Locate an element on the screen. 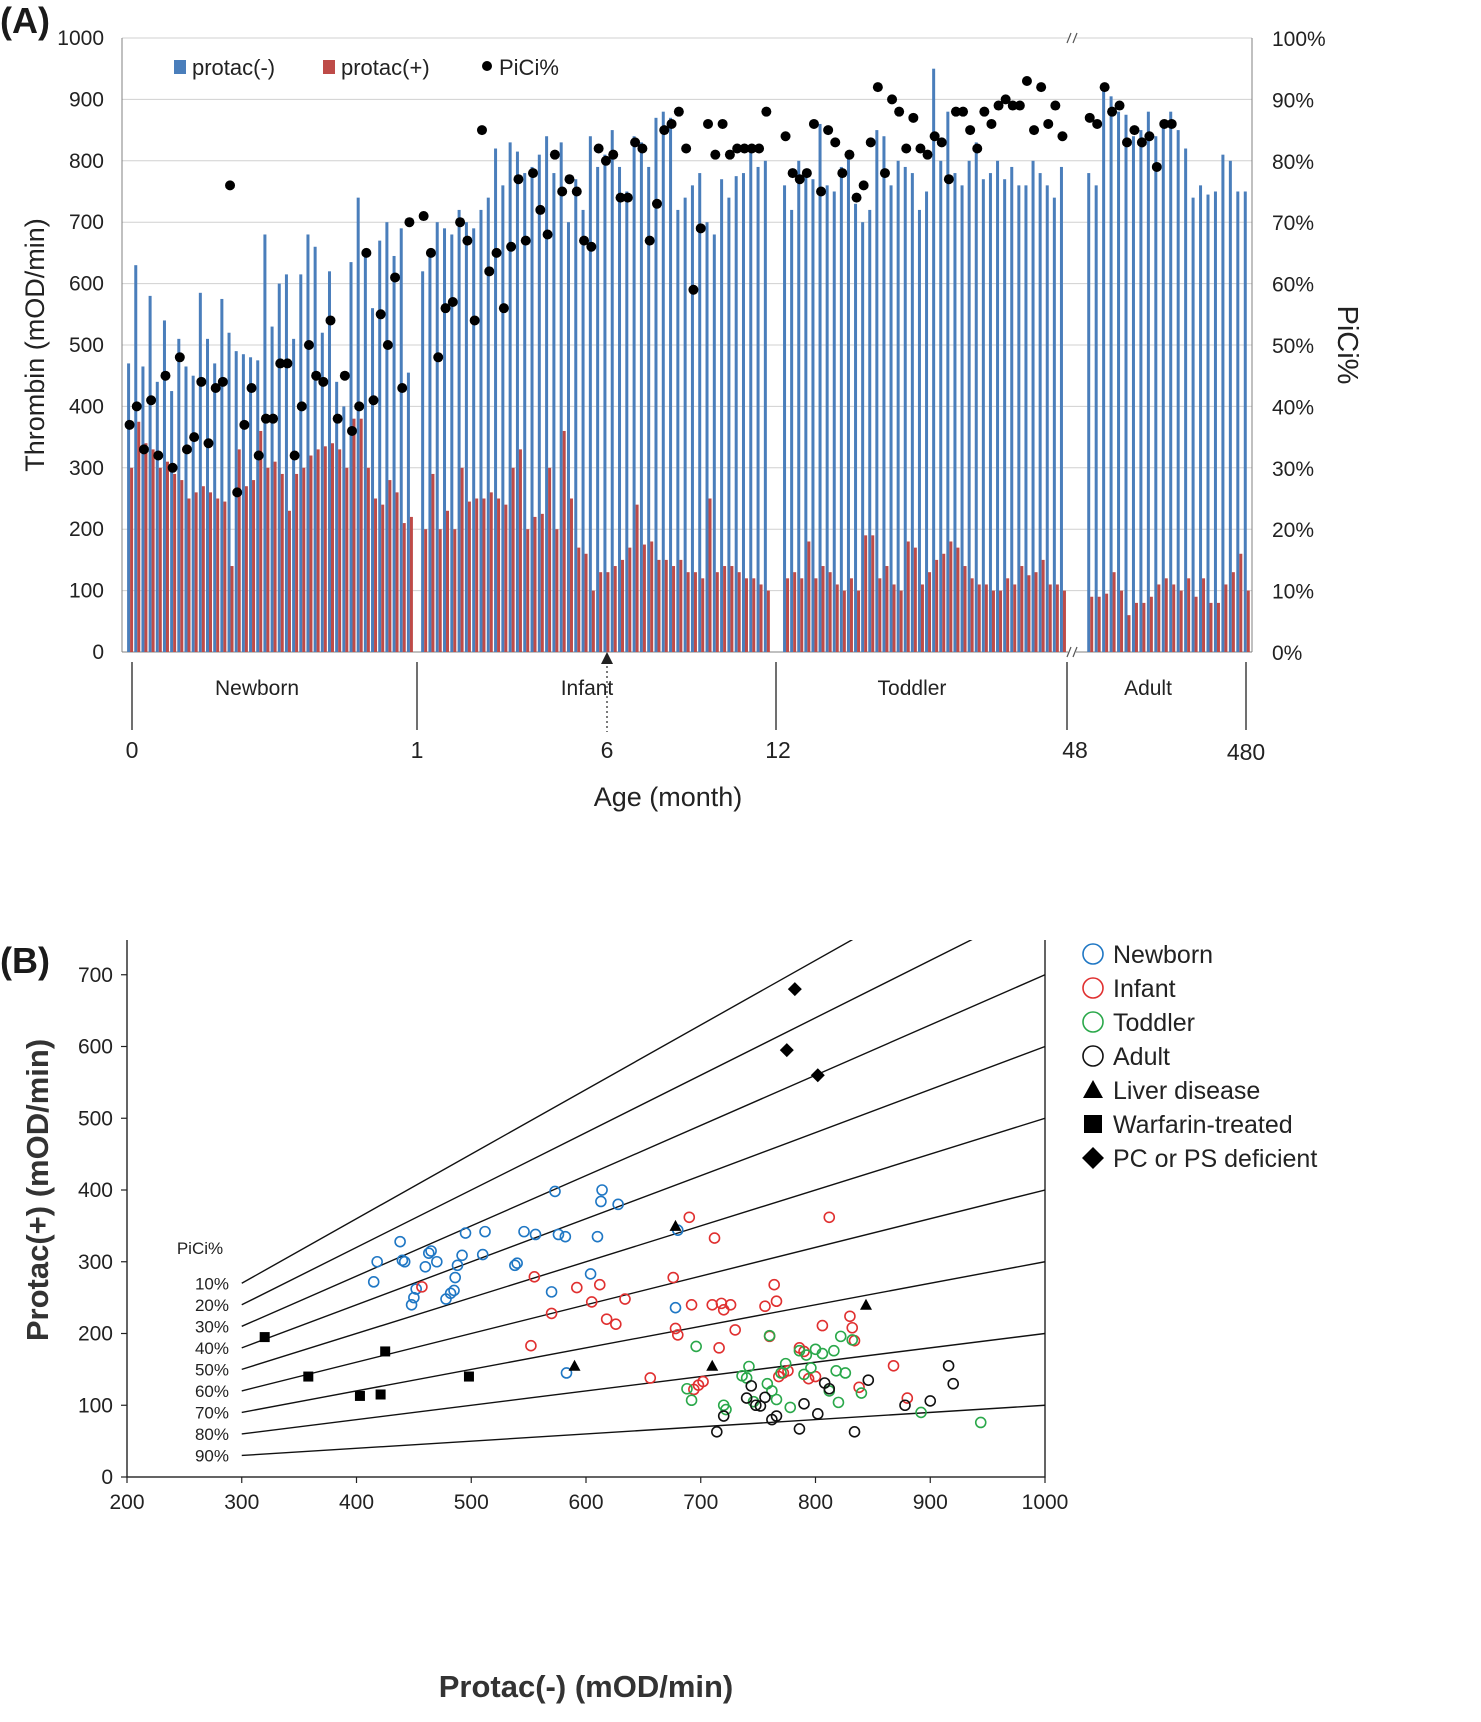 This screenshot has width=1481, height=1722. axis-break-mark is located at coordinates (1075, 38).